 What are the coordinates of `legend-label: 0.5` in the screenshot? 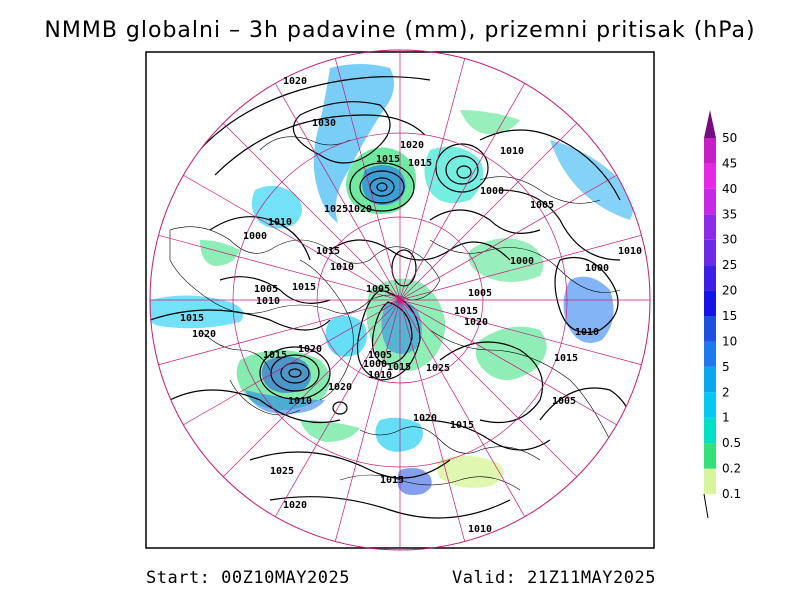 It's located at (731, 443).